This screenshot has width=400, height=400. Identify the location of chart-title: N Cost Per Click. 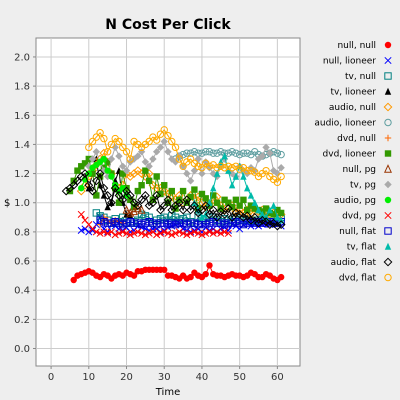
(168, 25).